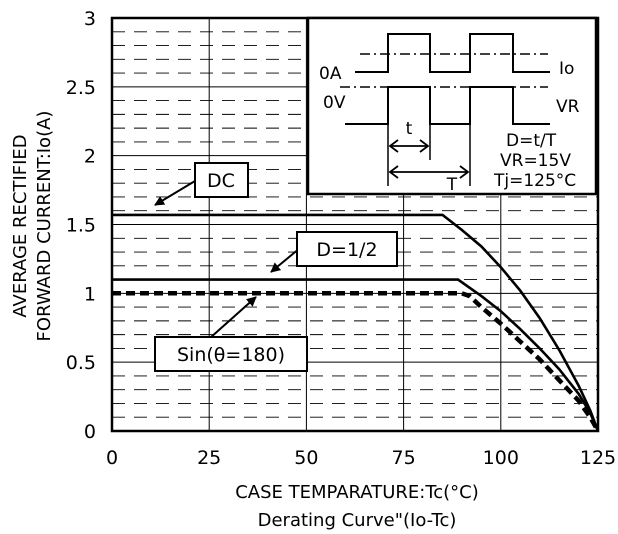 Image resolution: width=618 pixels, height=534 pixels. Describe the element at coordinates (112, 458) in the screenshot. I see `x-tick-label: 0` at that location.